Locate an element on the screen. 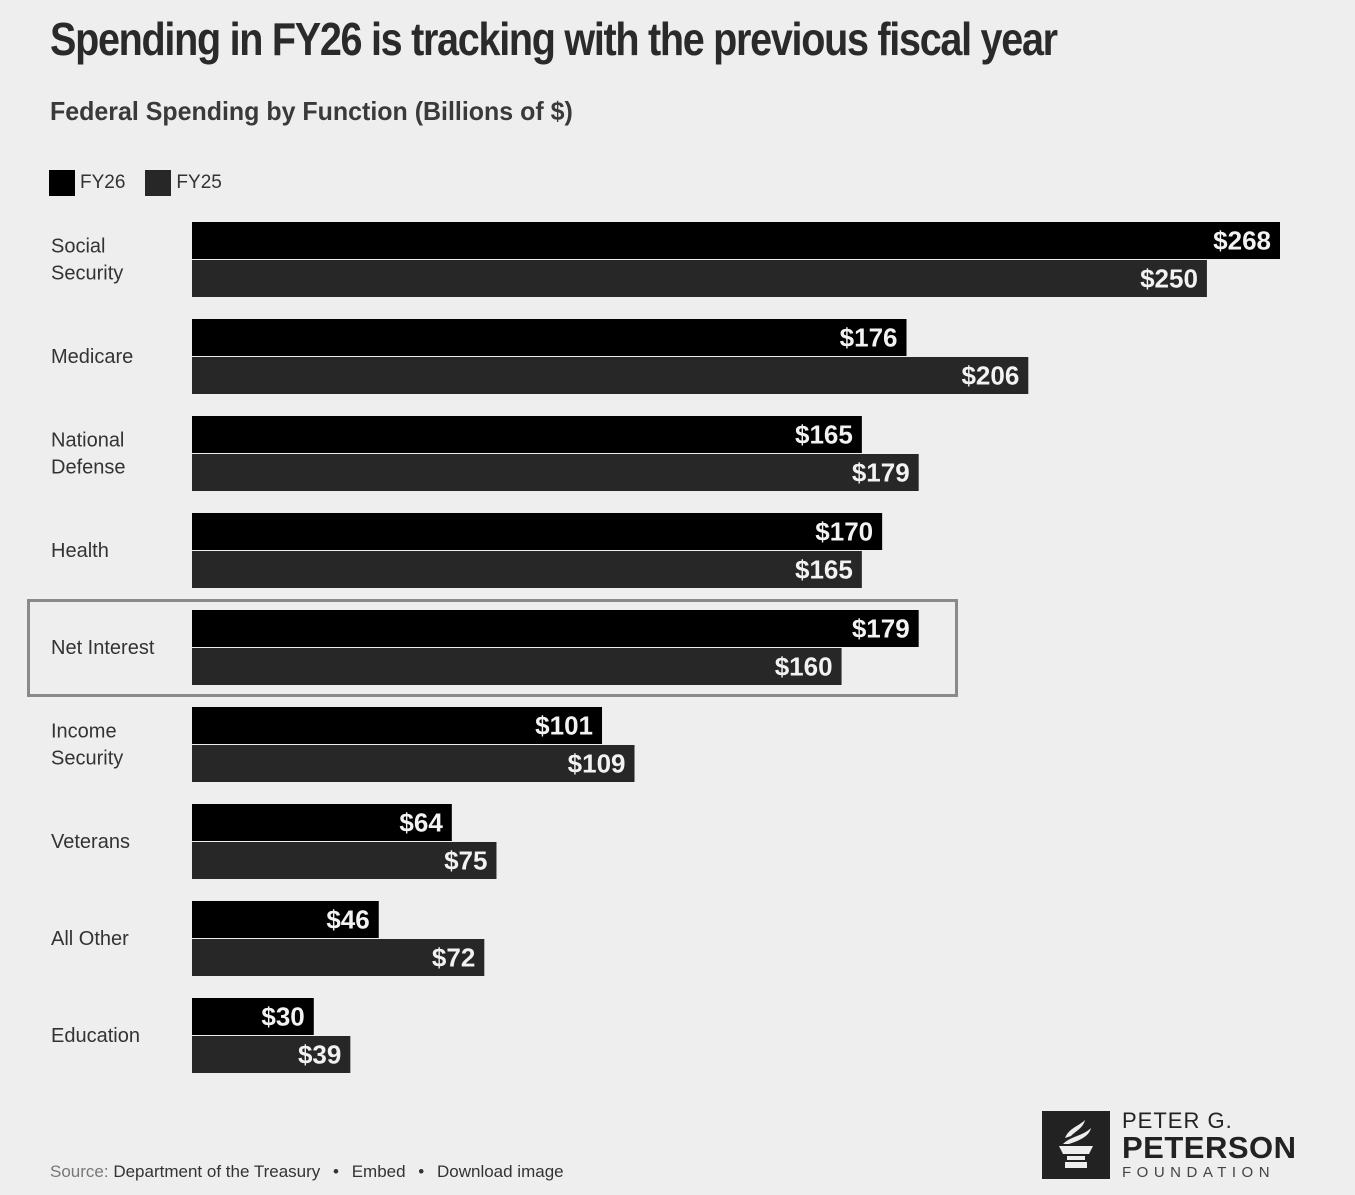 The height and width of the screenshot is (1195, 1355). value-label-fy25-social-security: $250 is located at coordinates (1169, 279).